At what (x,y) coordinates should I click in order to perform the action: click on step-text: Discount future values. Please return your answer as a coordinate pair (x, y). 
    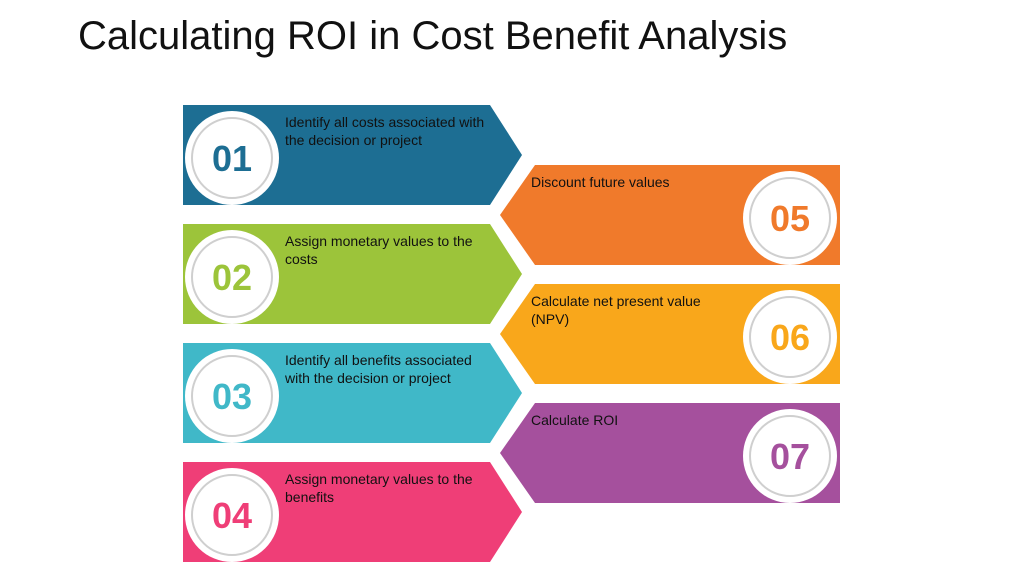
    Looking at the image, I should click on (600, 182).